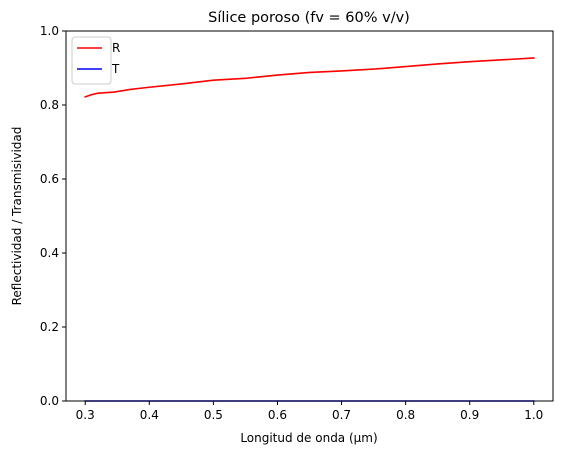 The image size is (567, 458). I want to click on x-tick-label: 0.6, so click(277, 415).